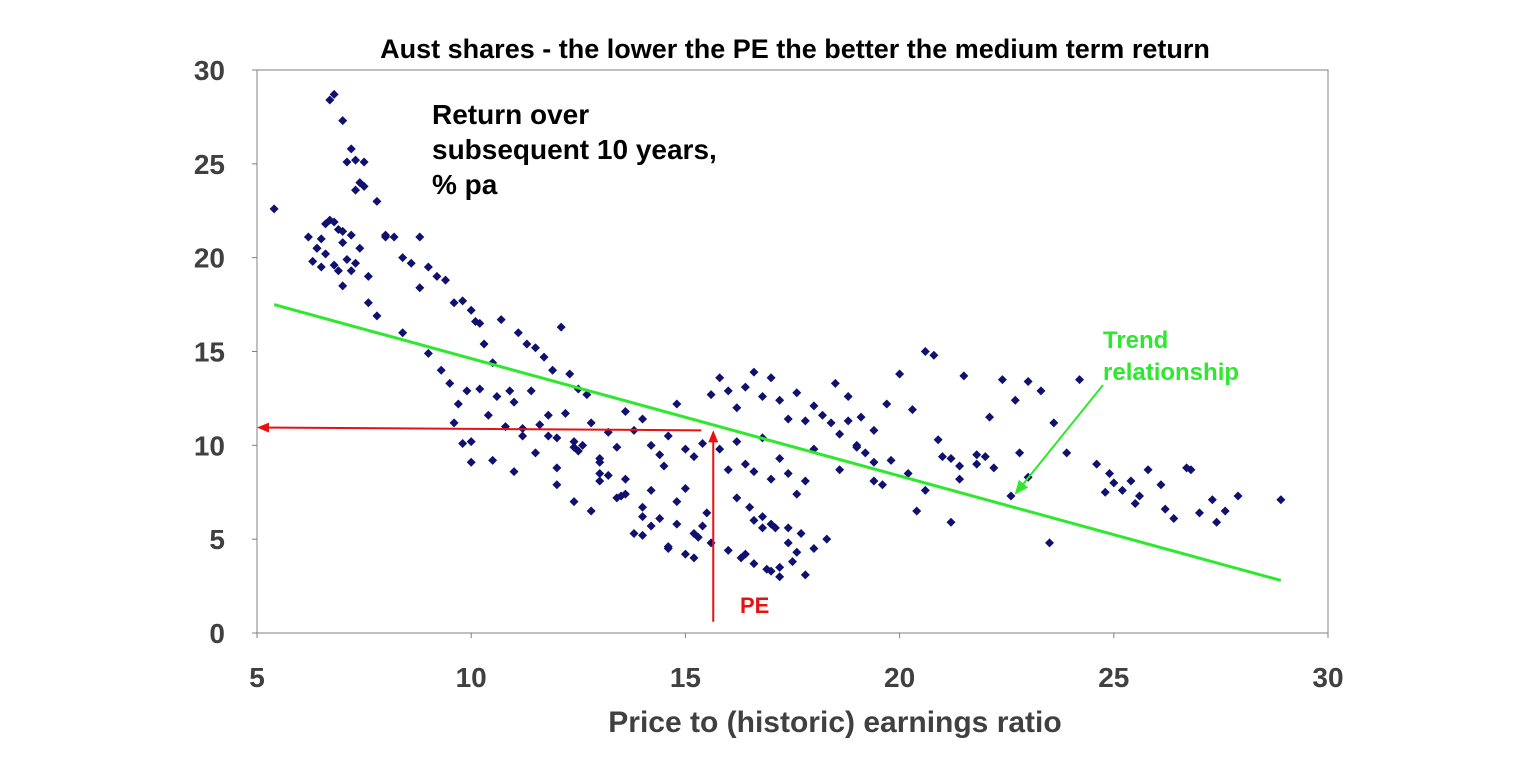  Describe the element at coordinates (209, 70) in the screenshot. I see `y-tick-label: 30` at that location.